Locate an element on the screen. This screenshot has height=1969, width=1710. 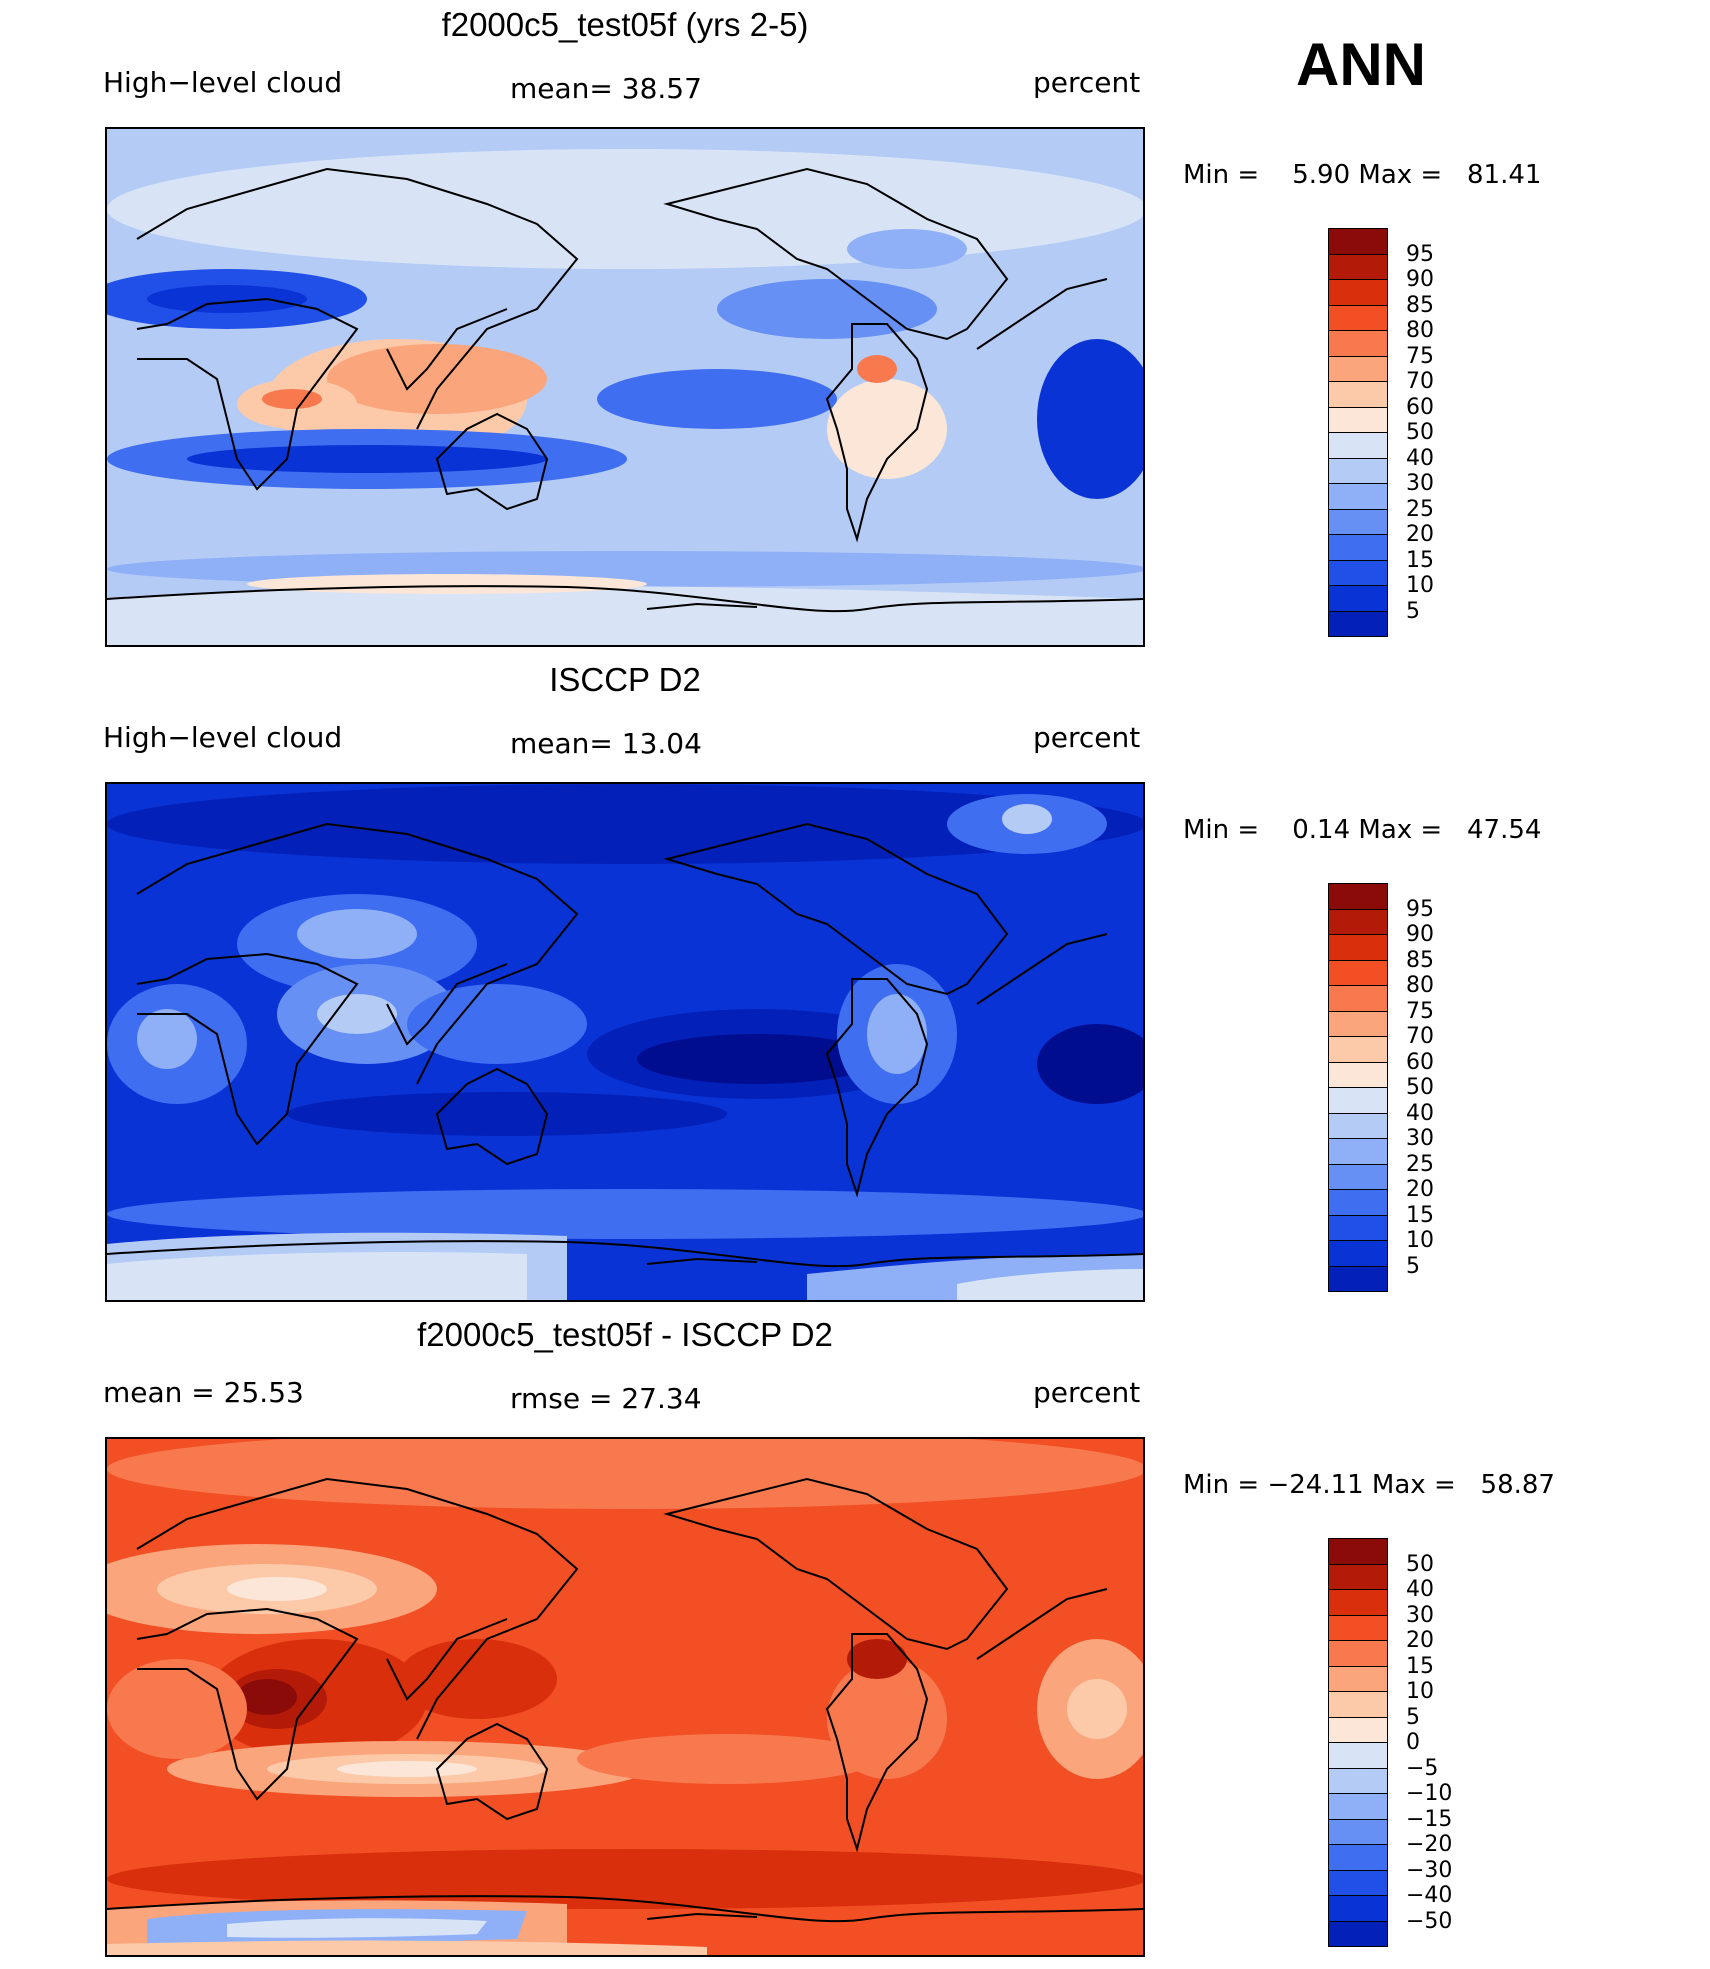
colorbar-tick-label: −15 is located at coordinates (1429, 1819).